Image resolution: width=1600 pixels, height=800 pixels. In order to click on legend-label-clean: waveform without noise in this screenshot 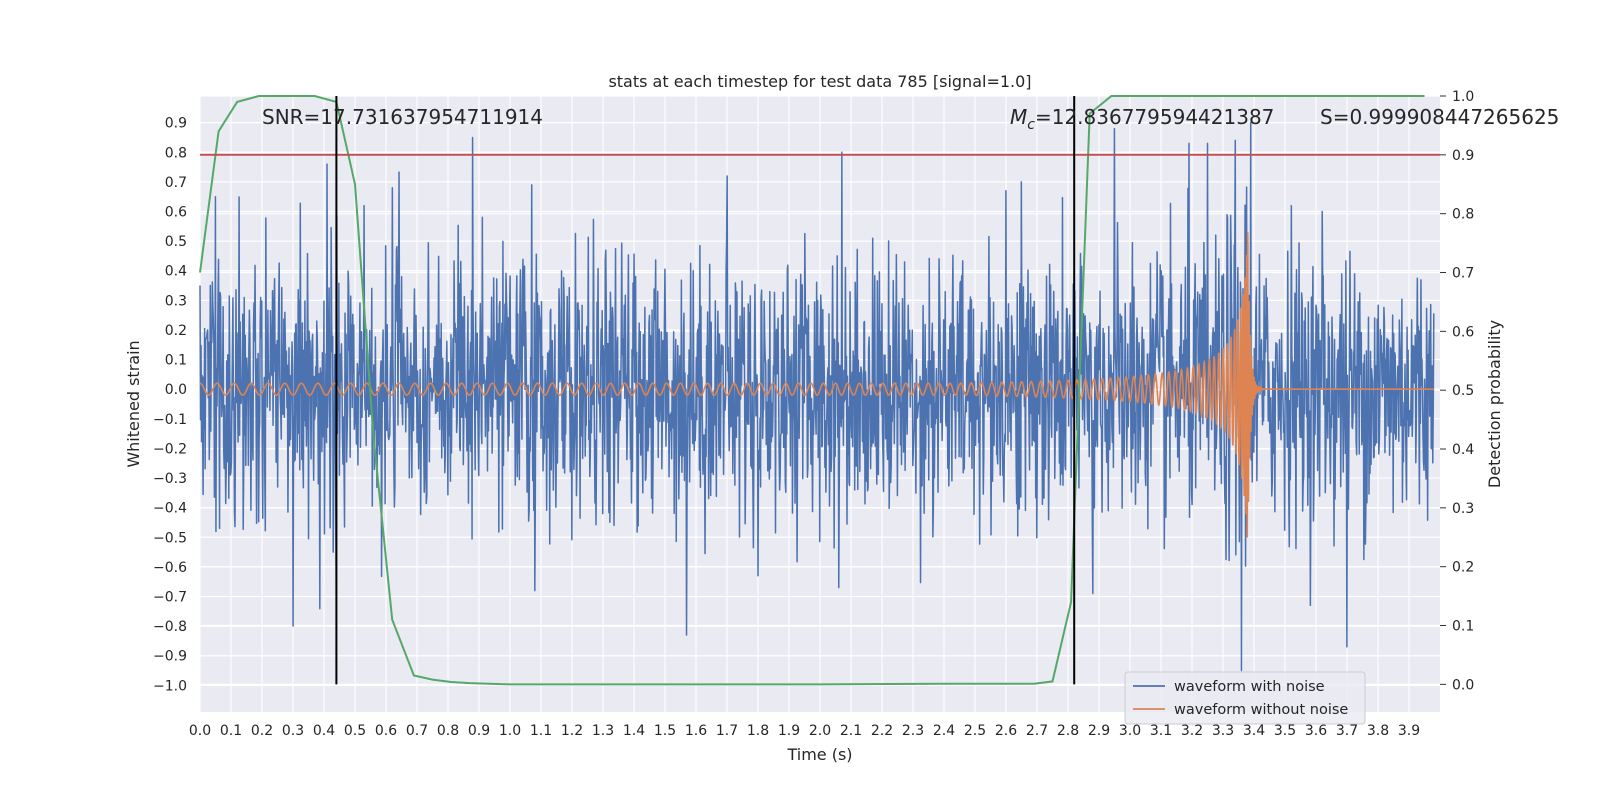, I will do `click(1261, 710)`.